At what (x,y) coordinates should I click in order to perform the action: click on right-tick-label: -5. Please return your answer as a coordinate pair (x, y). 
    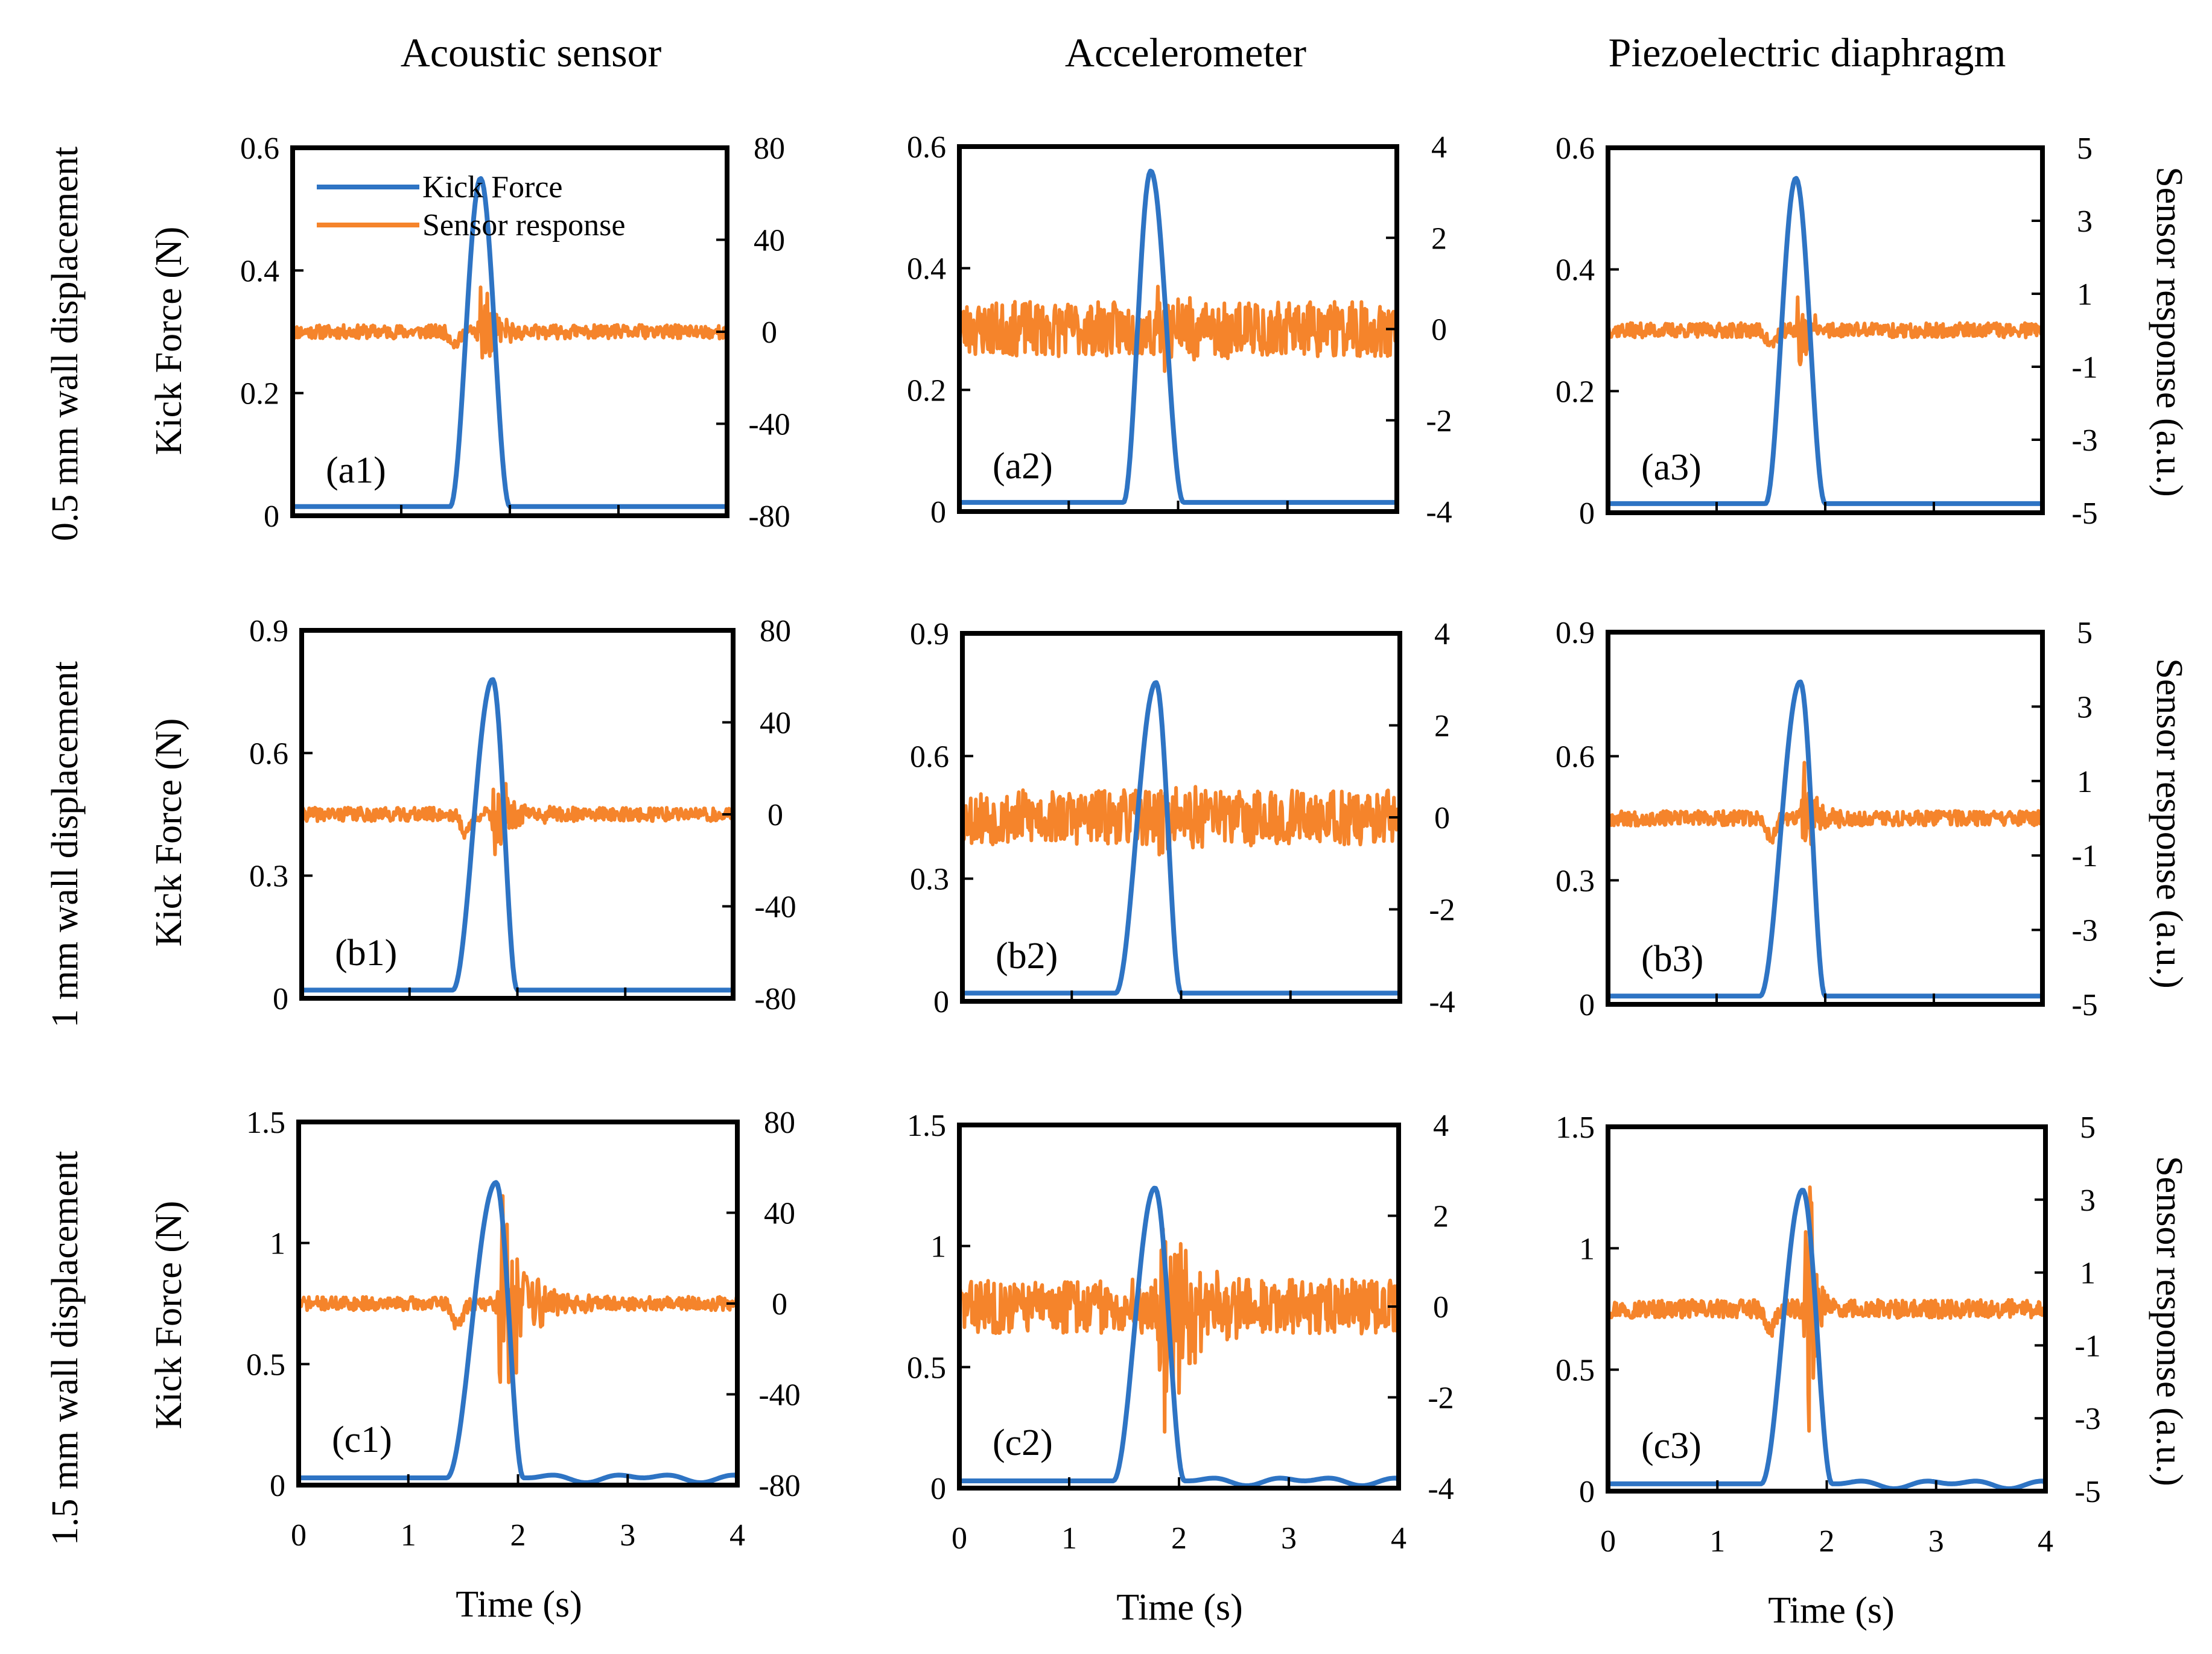
    Looking at the image, I should click on (2084, 513).